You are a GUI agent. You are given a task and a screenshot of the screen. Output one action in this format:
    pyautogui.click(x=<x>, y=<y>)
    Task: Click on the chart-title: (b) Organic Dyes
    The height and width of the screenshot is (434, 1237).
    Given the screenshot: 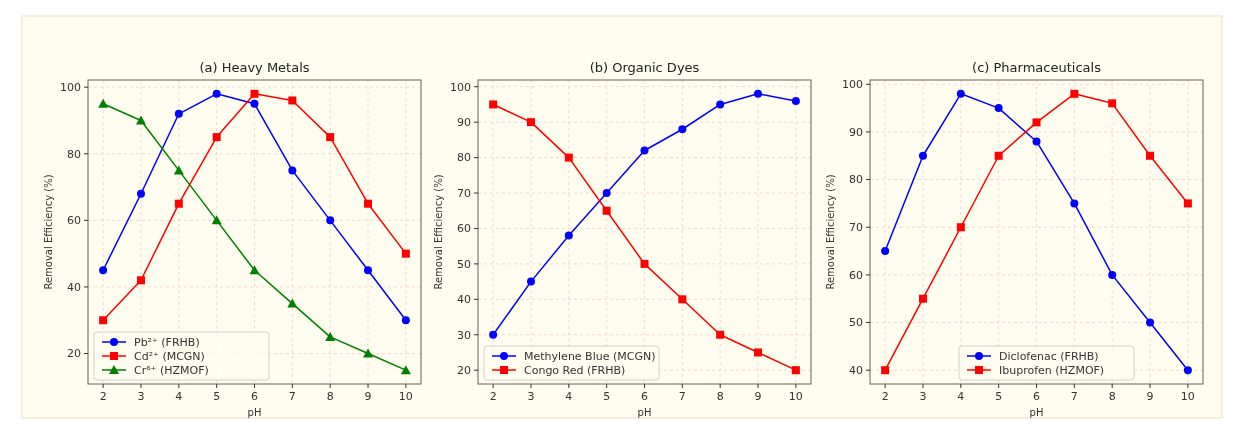 What is the action you would take?
    pyautogui.click(x=644, y=67)
    